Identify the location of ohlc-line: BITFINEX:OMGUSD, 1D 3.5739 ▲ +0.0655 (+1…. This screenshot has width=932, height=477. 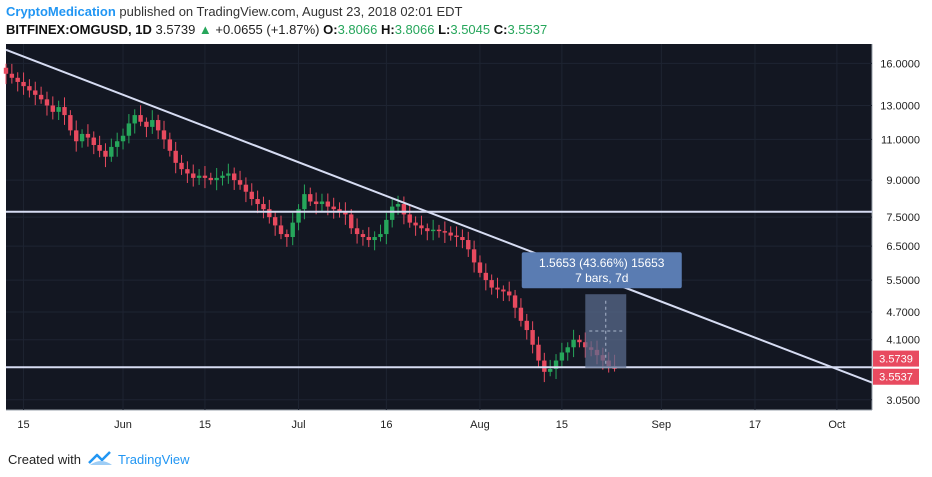
(276, 29).